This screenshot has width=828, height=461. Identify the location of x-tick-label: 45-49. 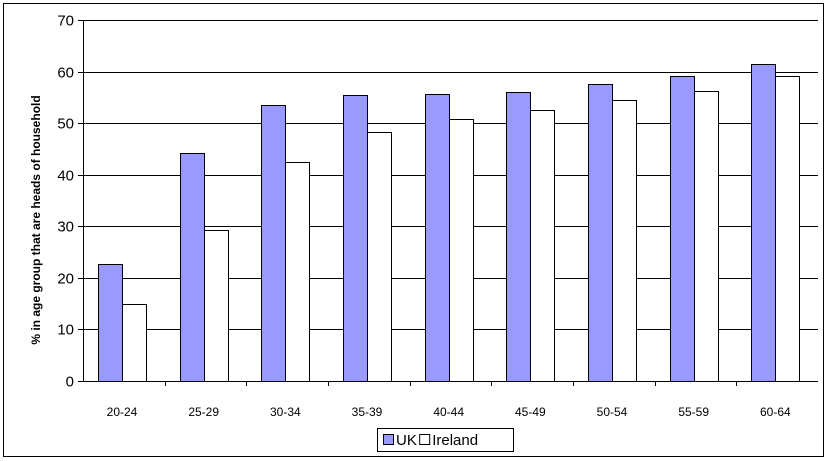
(530, 412).